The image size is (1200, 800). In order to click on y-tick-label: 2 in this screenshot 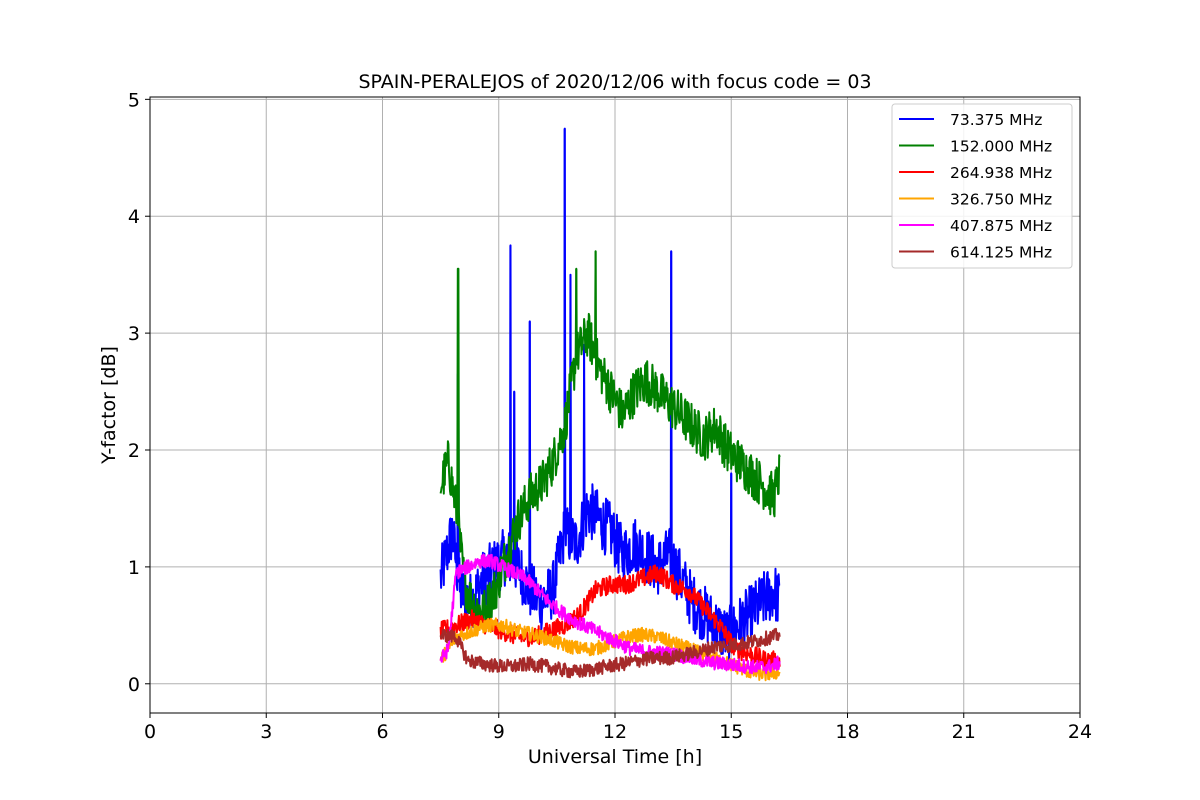, I will do `click(134, 451)`.